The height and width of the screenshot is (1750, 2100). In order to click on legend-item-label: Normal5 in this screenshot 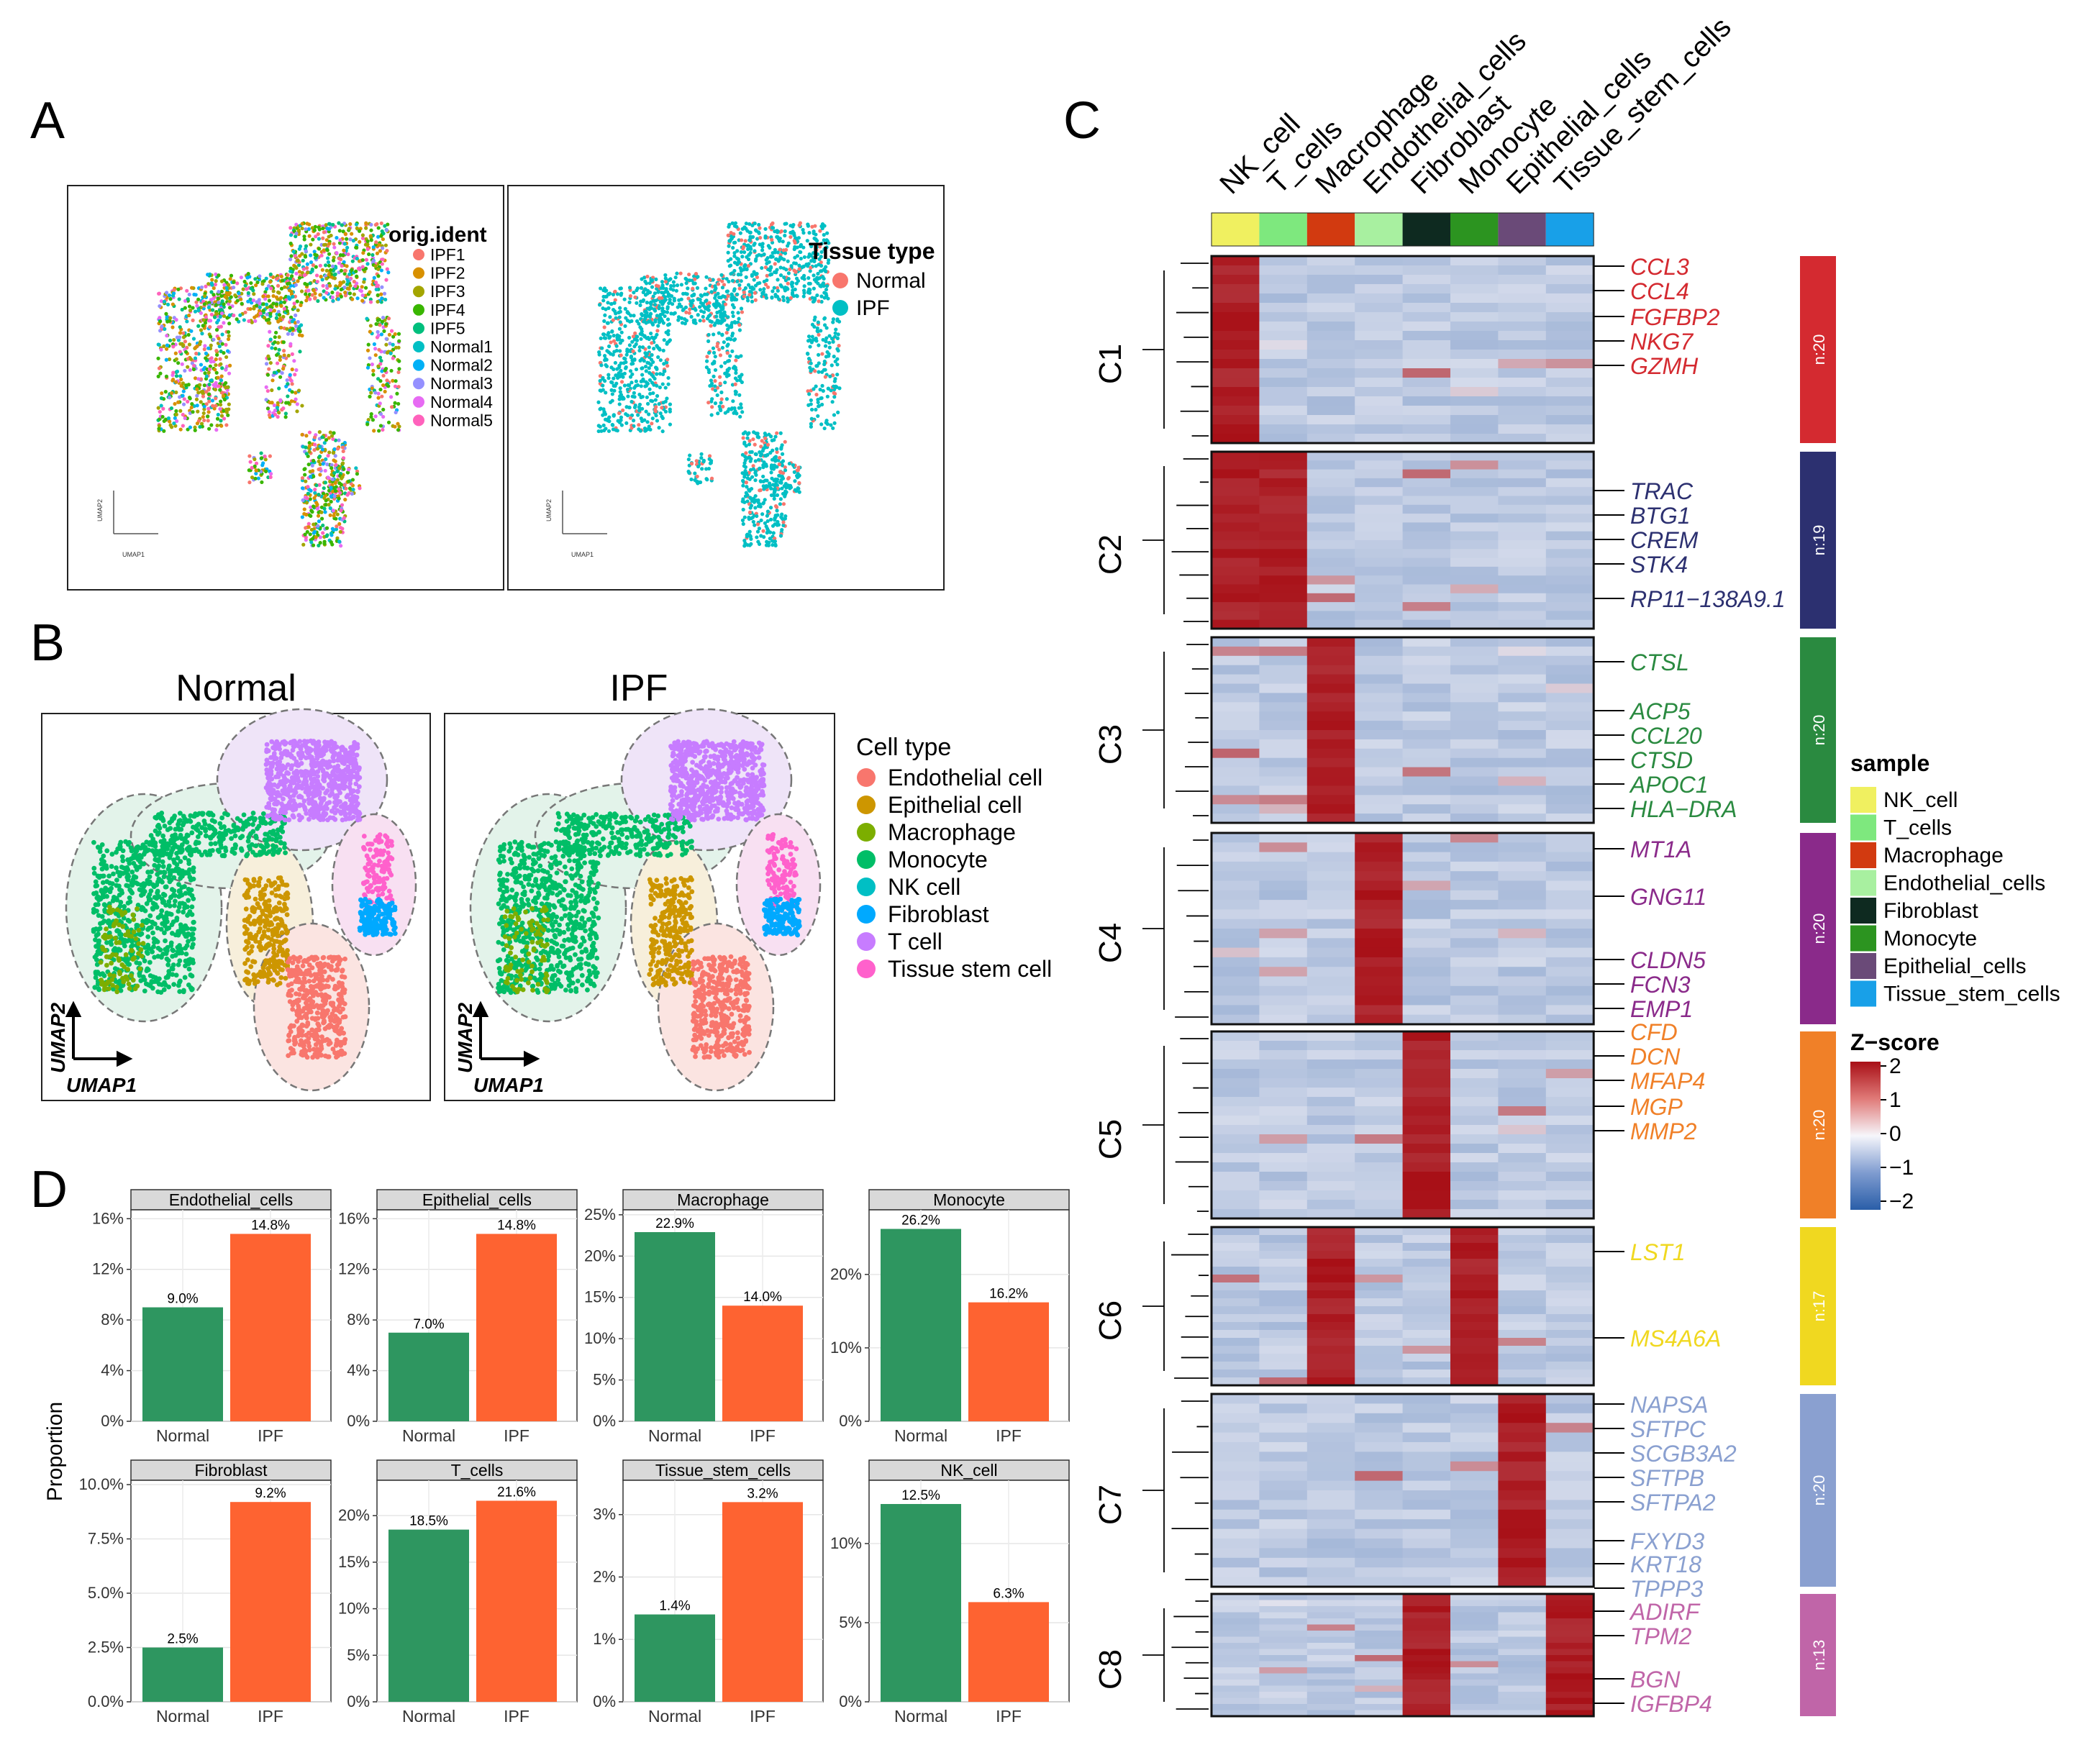, I will do `click(461, 420)`.